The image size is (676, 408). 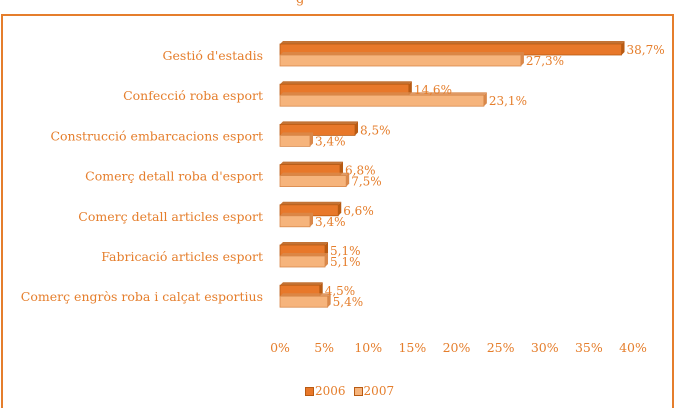 I want to click on category-label: Comerç detall roba d'esport, so click(x=174, y=176).